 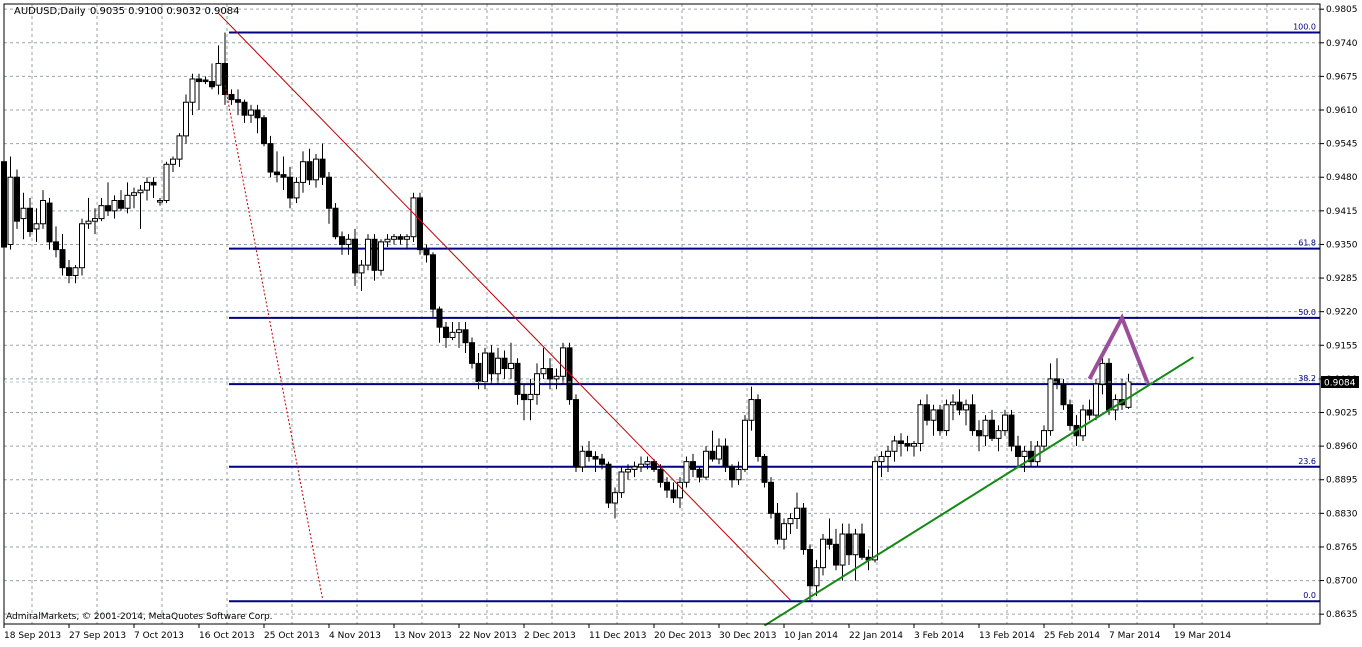 What do you see at coordinates (1342, 212) in the screenshot?
I see `price-tick-label: 0.9415` at bounding box center [1342, 212].